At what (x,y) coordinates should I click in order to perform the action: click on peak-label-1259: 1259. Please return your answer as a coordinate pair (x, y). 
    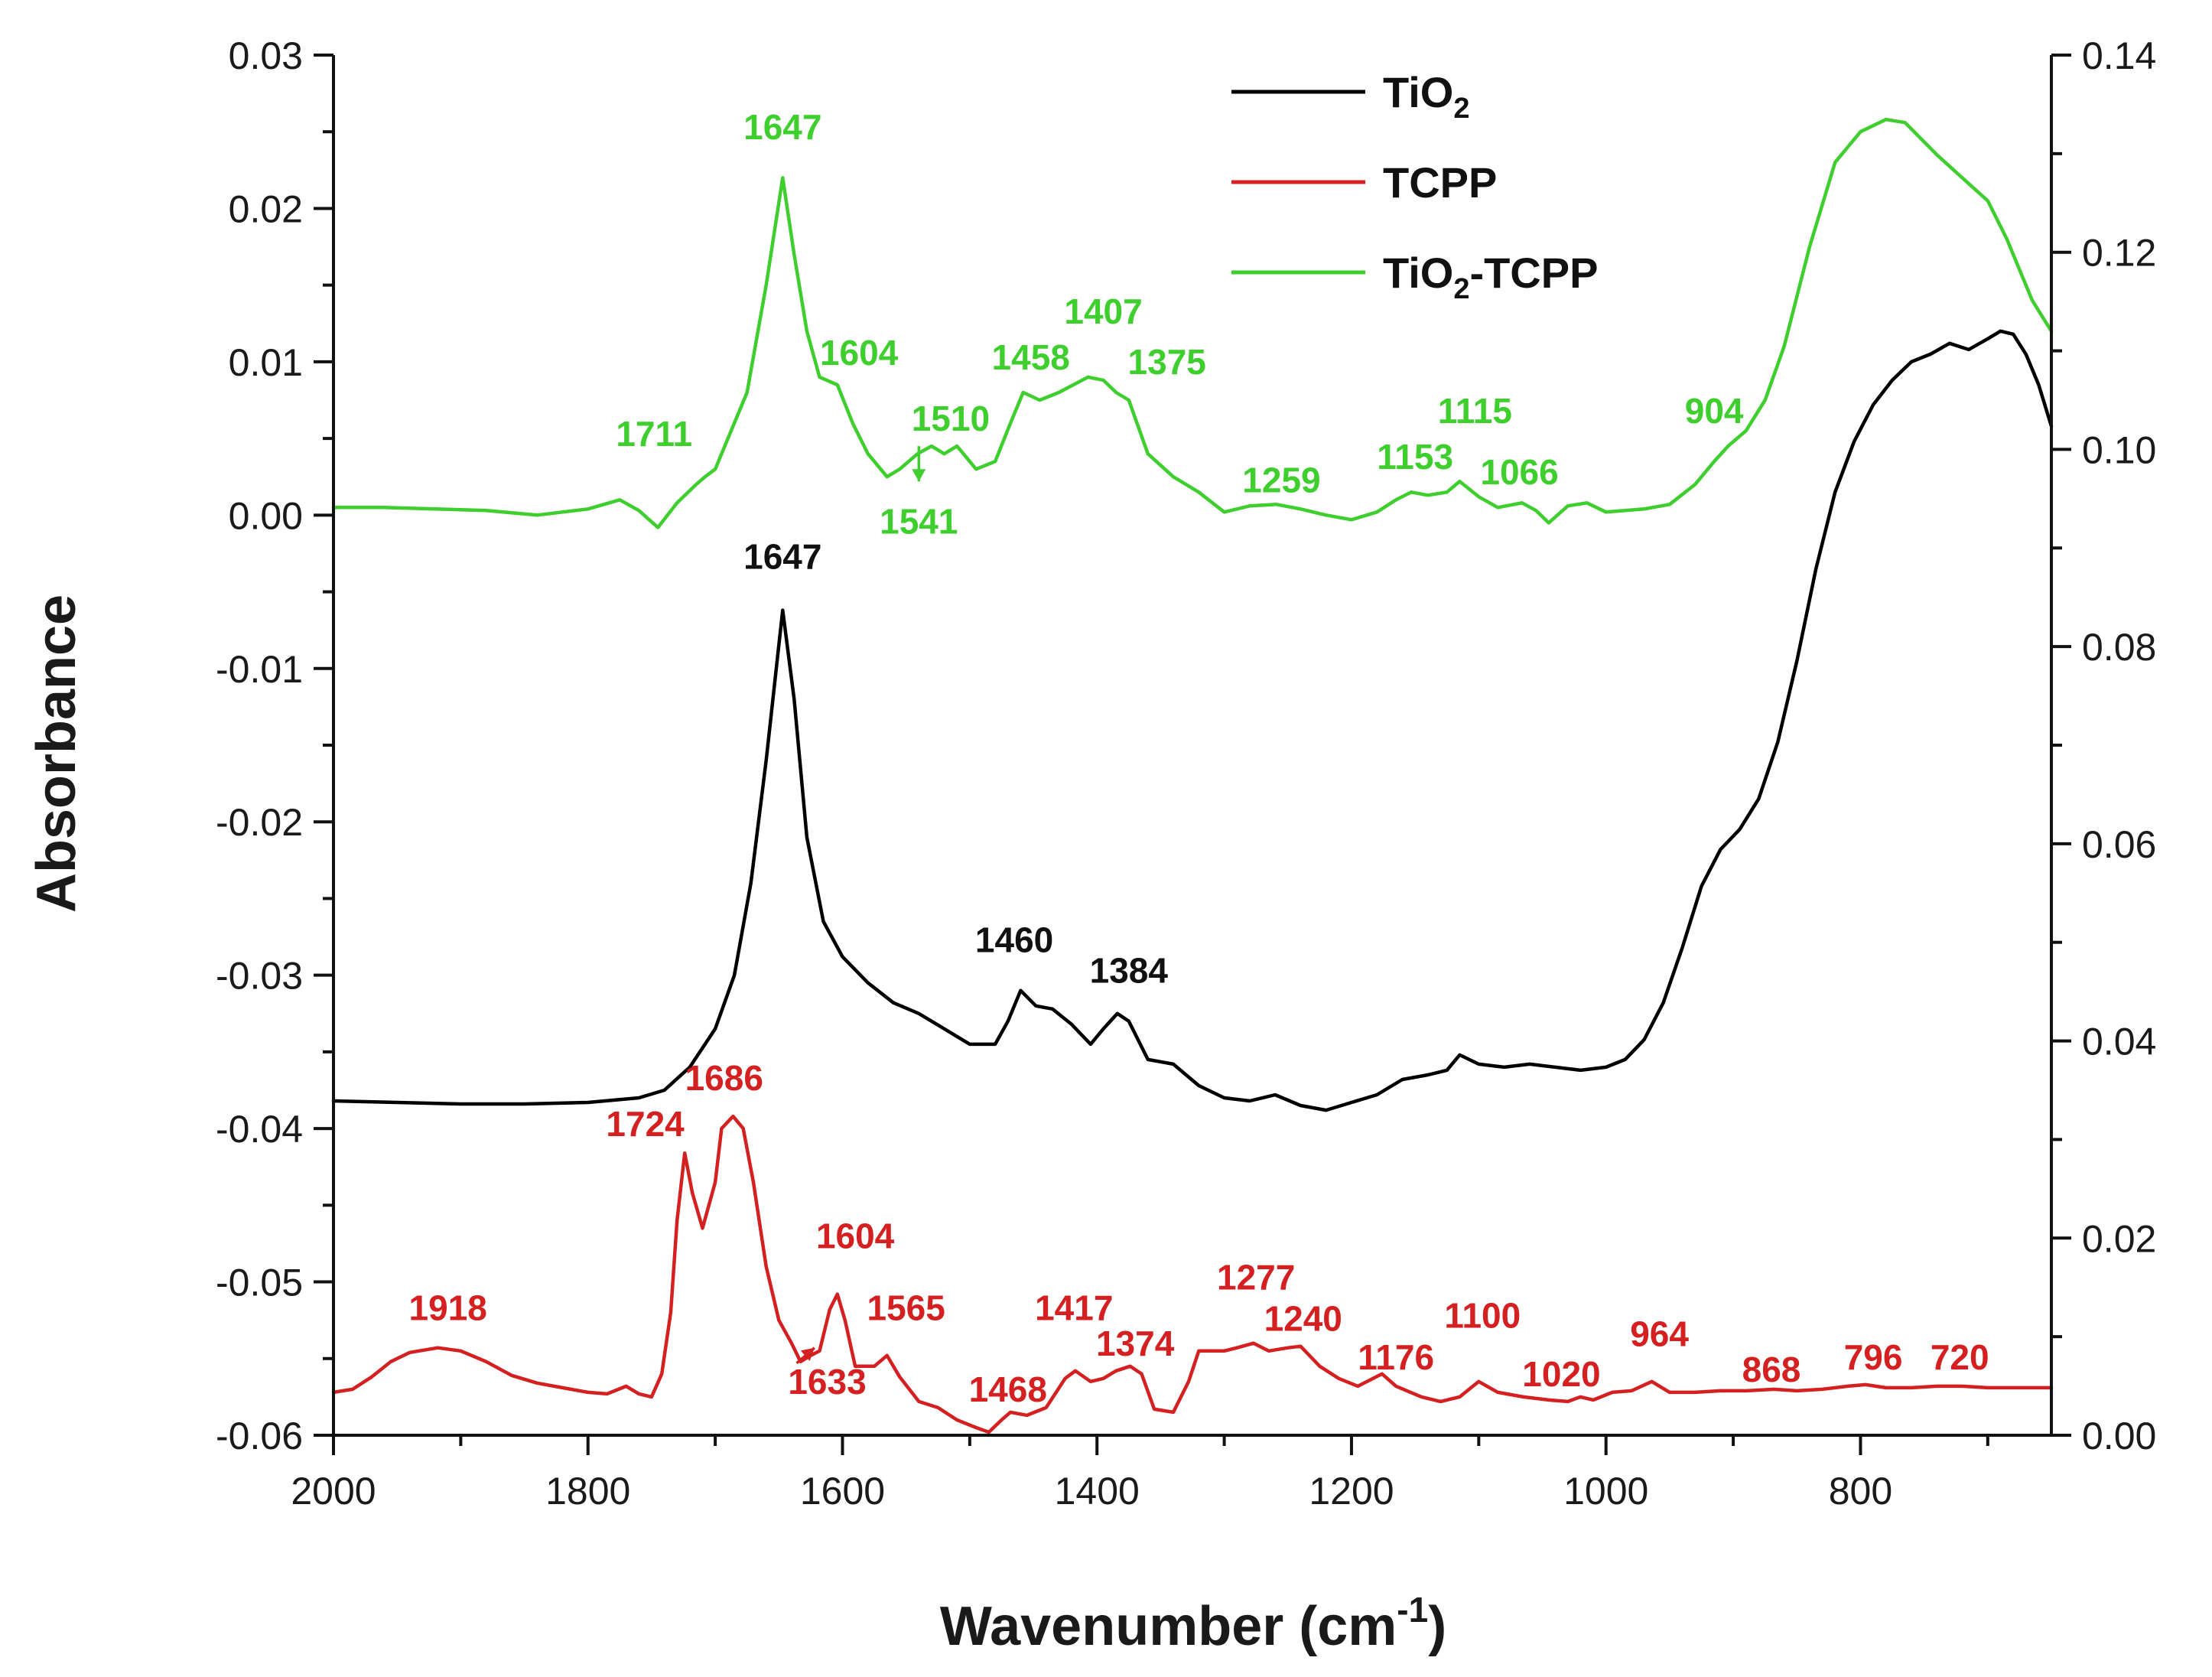
    Looking at the image, I should click on (1281, 480).